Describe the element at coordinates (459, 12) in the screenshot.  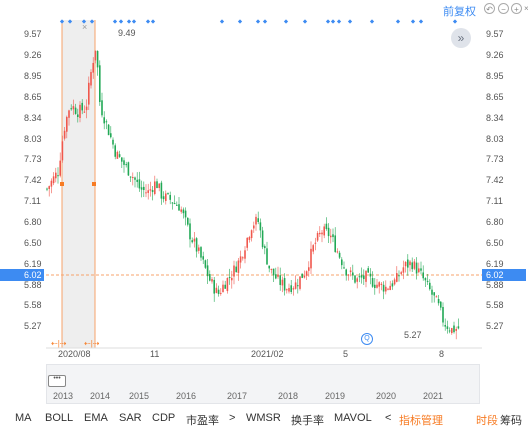
I see `price-adjust-select: 前复权` at that location.